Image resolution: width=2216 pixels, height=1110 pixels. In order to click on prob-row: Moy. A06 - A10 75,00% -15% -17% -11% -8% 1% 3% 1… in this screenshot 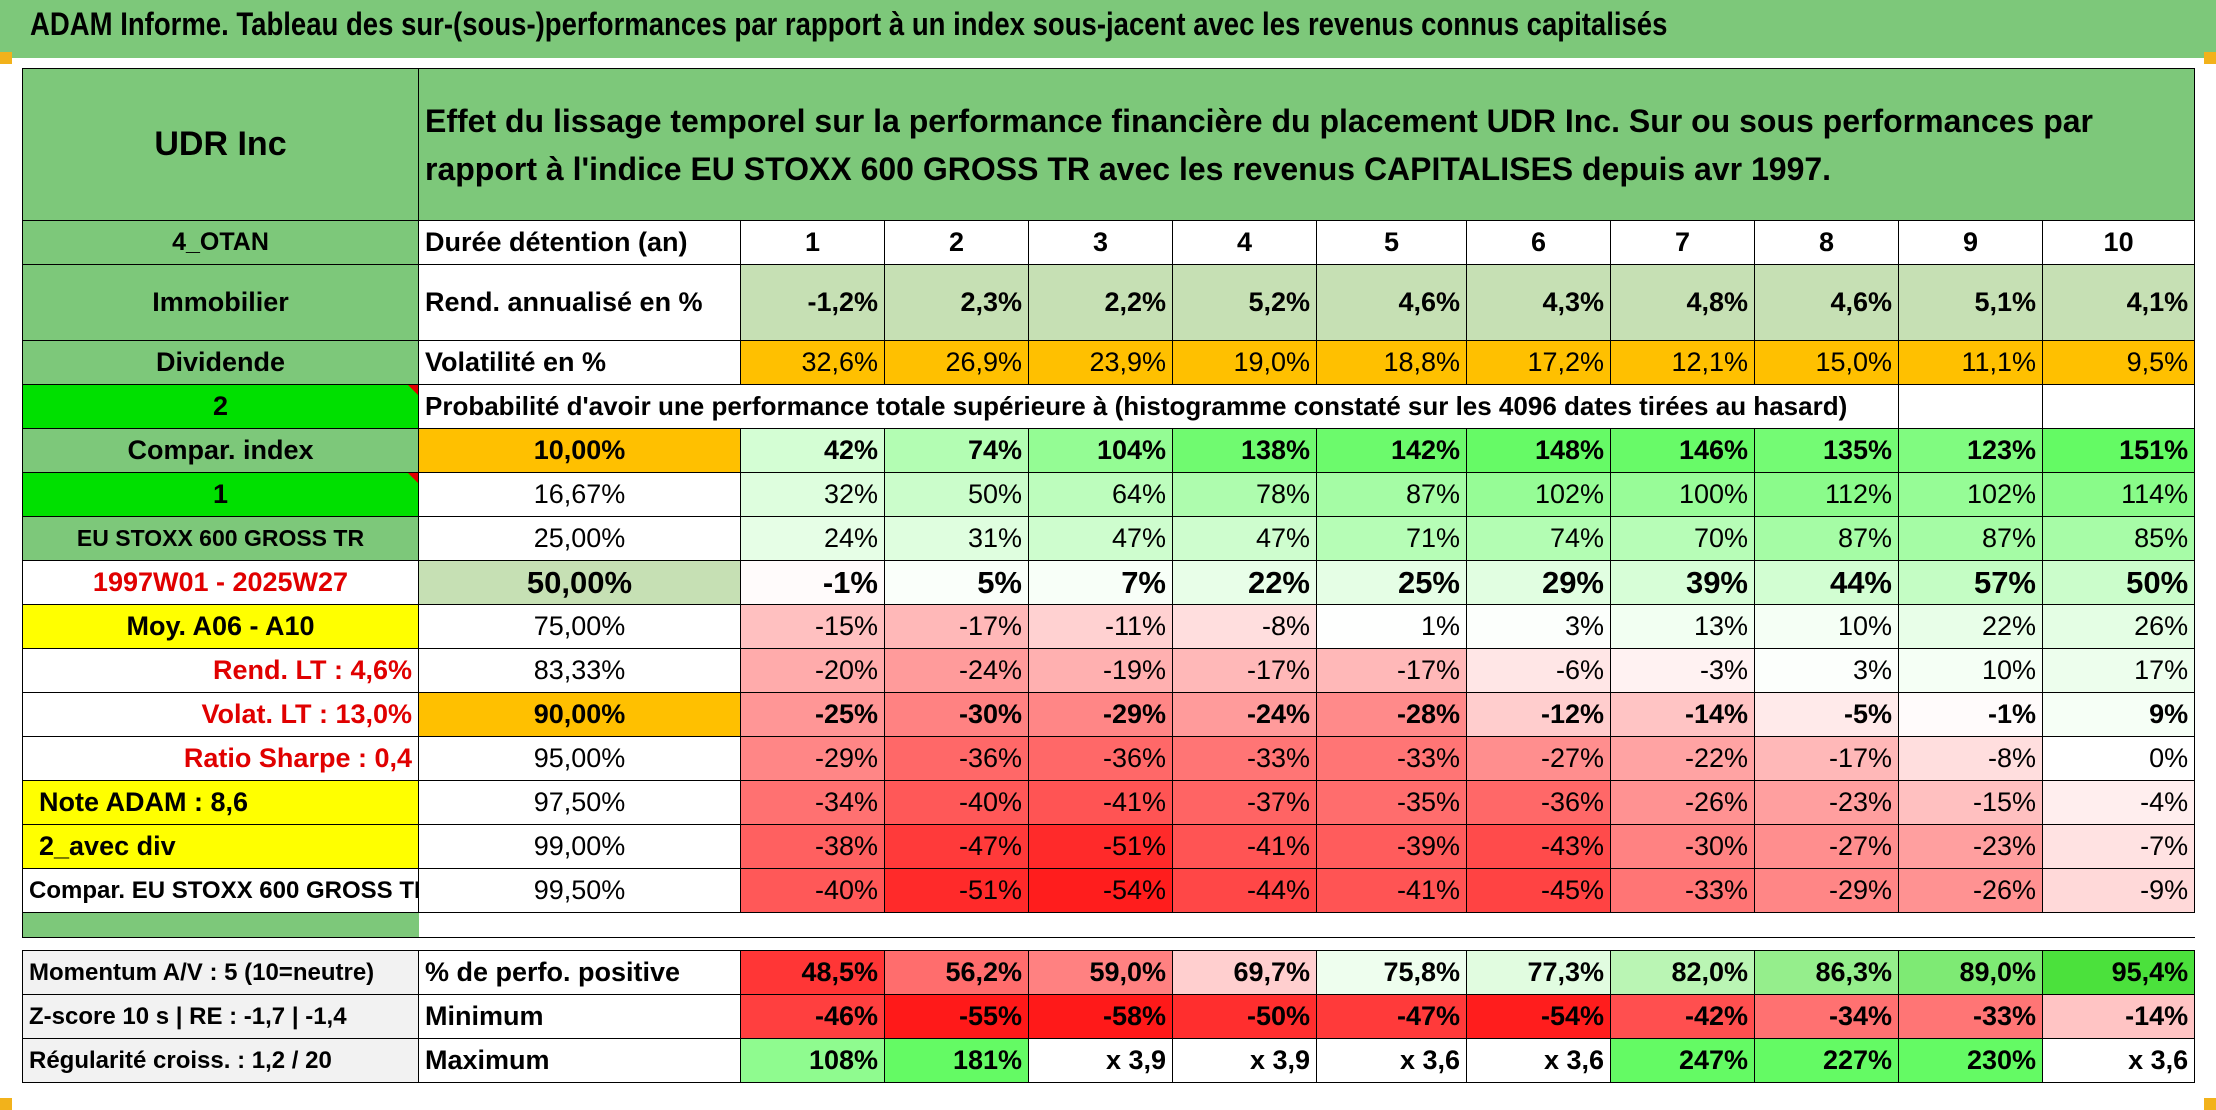, I will do `click(1109, 626)`.